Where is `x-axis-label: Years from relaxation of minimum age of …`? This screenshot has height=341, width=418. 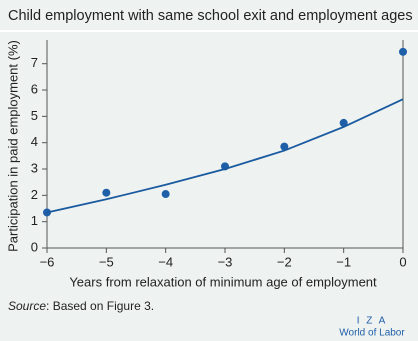 x-axis-label: Years from relaxation of minimum age of … is located at coordinates (223, 281).